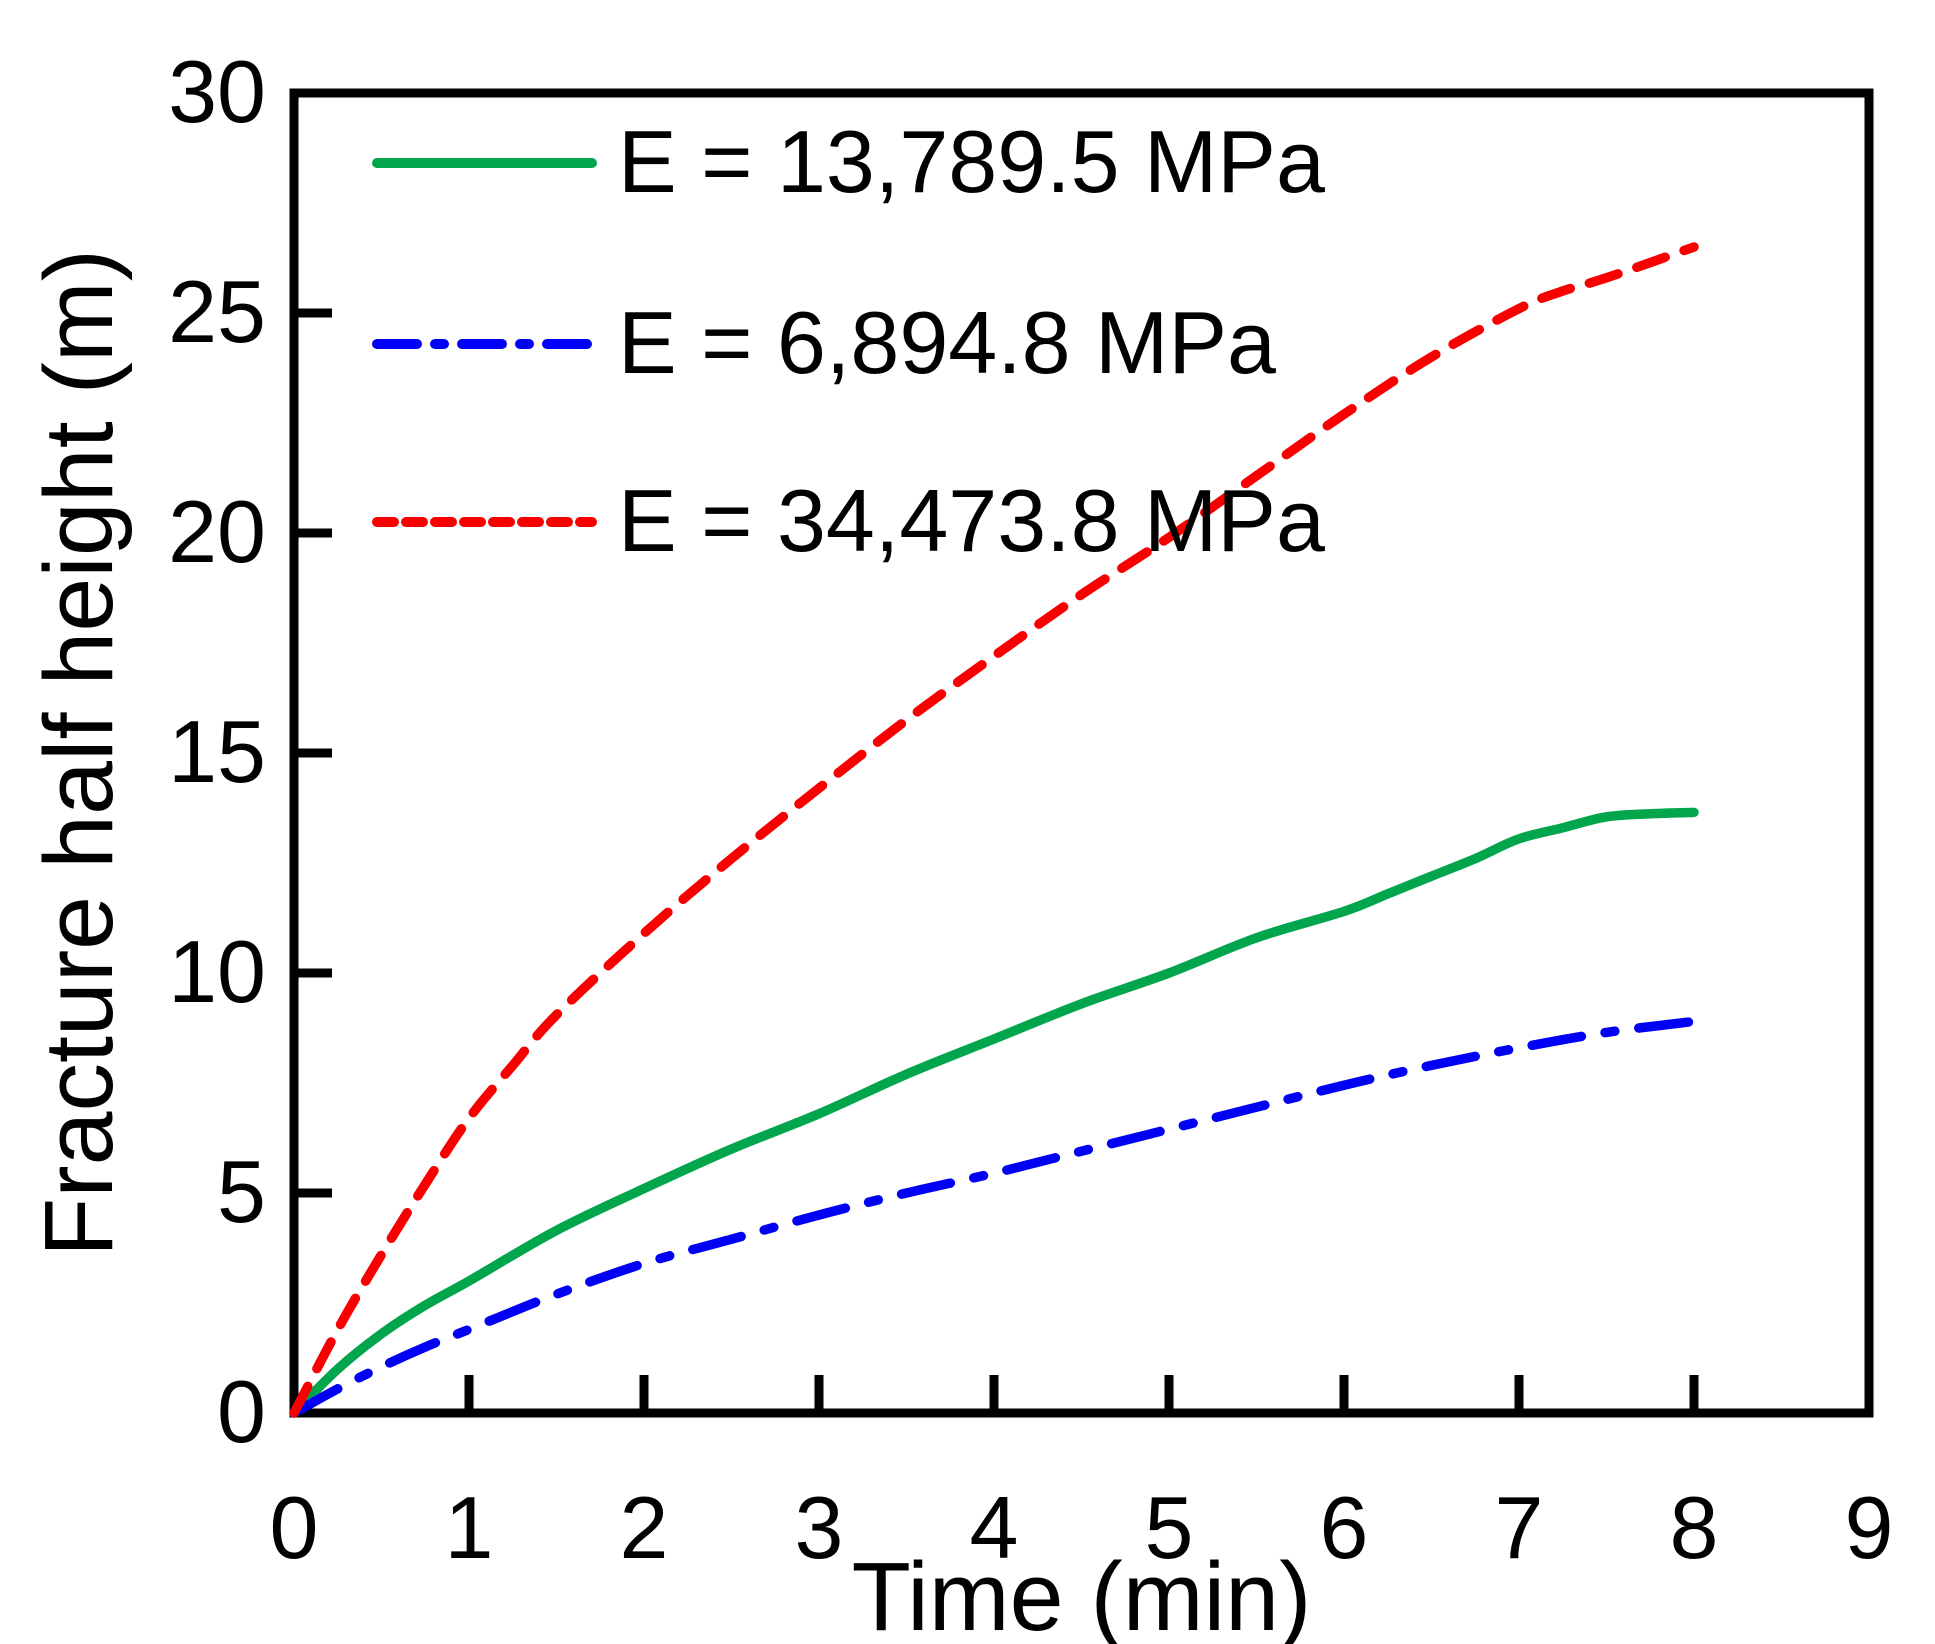  I want to click on x-tick-label: 6, so click(1344, 1527).